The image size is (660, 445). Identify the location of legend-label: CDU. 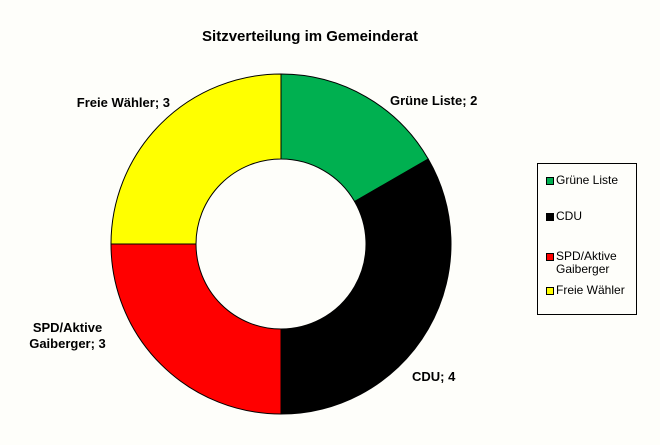
(569, 216).